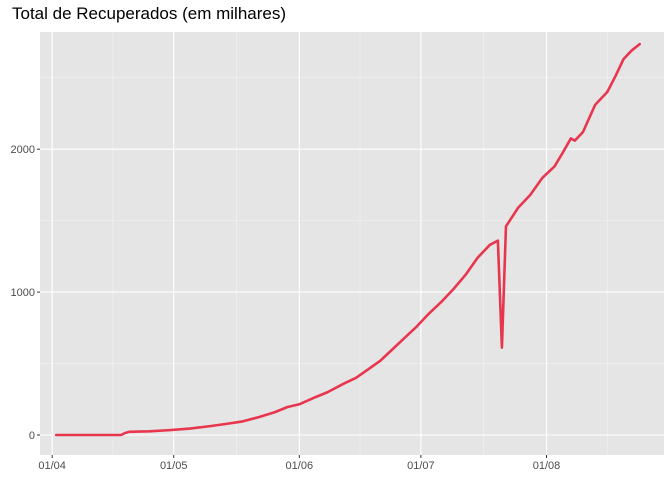 The image size is (672, 480). Describe the element at coordinates (174, 466) in the screenshot. I see `x-tick-label: 01/05` at that location.